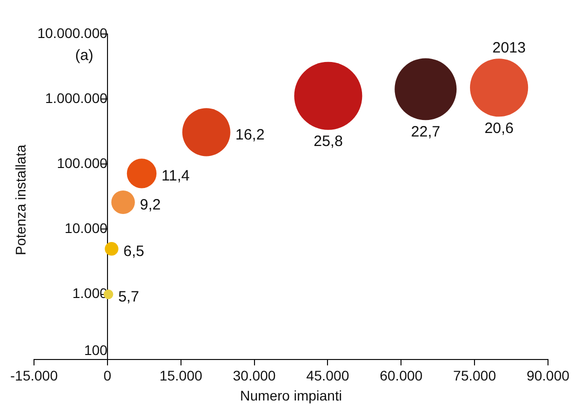 The height and width of the screenshot is (409, 582). Describe the element at coordinates (76, 98) in the screenshot. I see `y-tick-label: 1.000.000` at that location.